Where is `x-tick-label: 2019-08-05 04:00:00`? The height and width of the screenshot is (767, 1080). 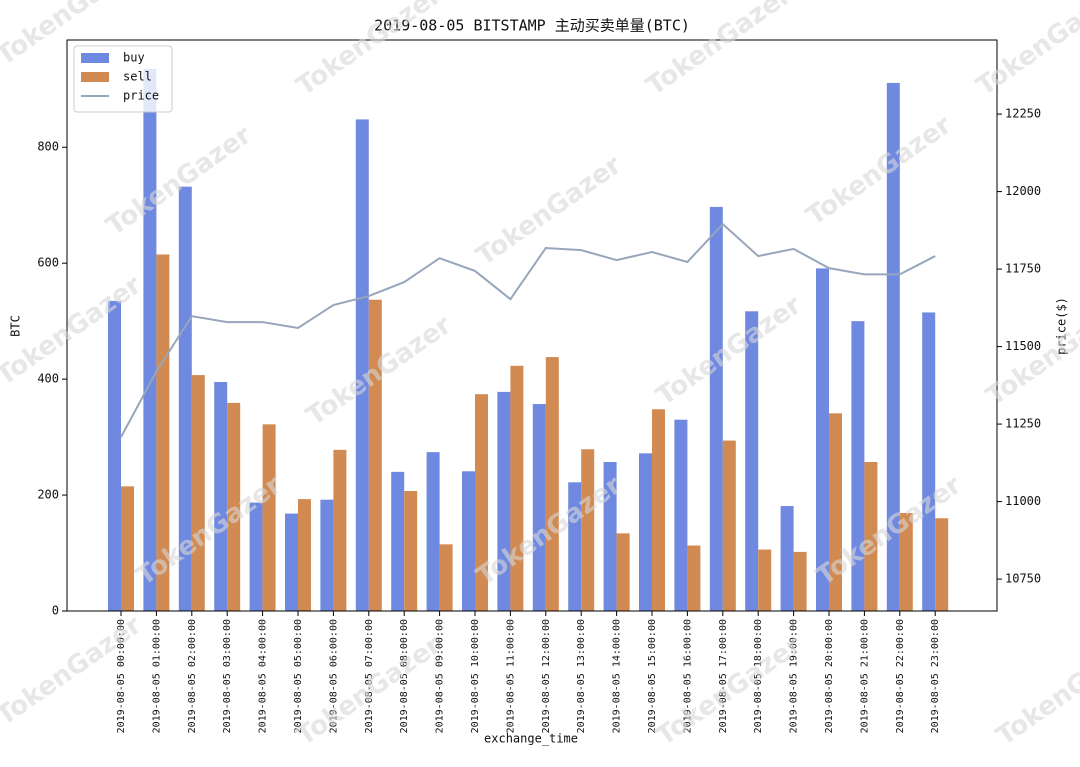 x-tick-label: 2019-08-05 04:00:00 is located at coordinates (263, 676).